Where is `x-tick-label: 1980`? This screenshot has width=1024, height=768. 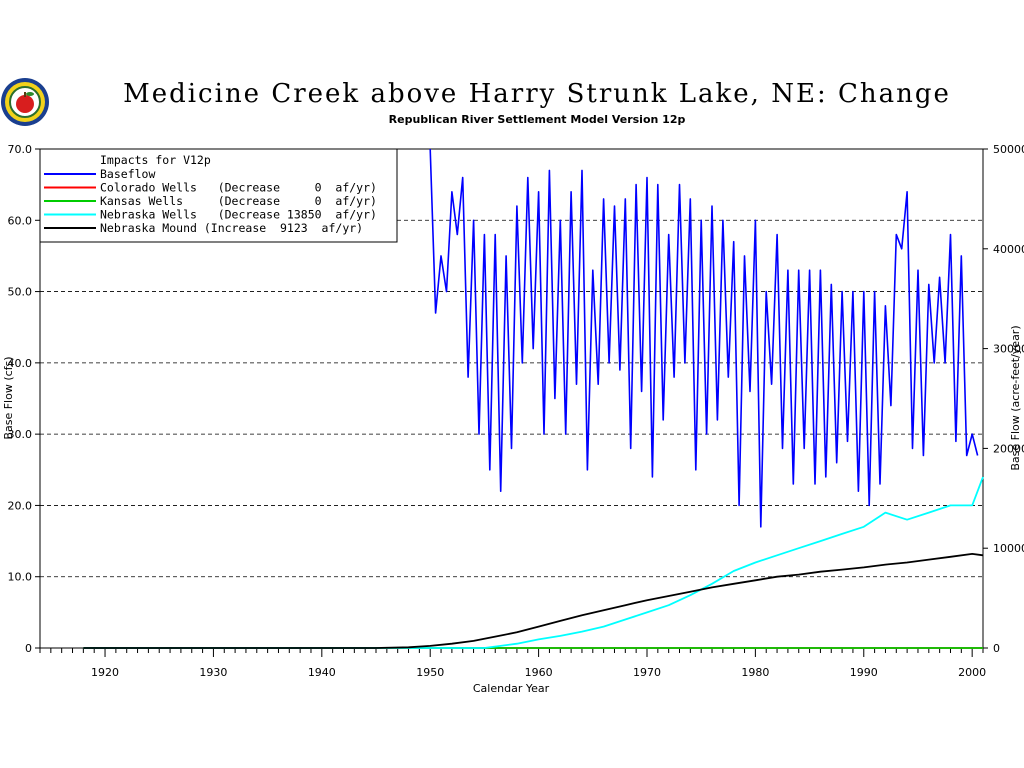 x-tick-label: 1980 is located at coordinates (755, 672).